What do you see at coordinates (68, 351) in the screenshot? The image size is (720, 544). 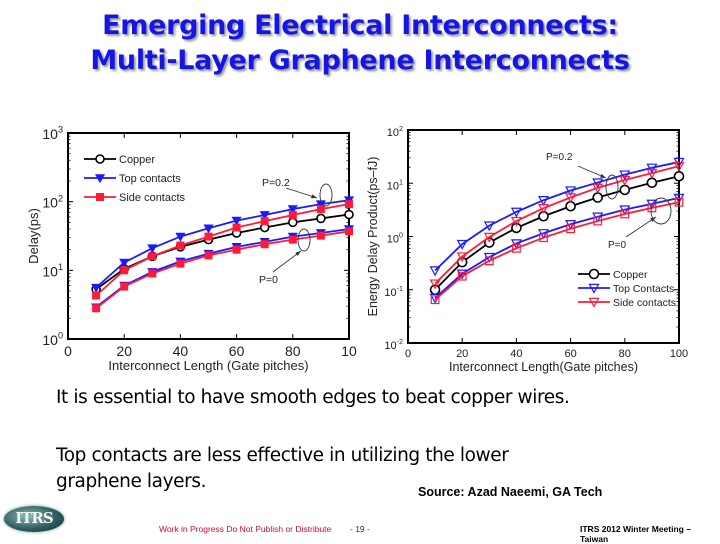 I see `x-tick-label: 0` at bounding box center [68, 351].